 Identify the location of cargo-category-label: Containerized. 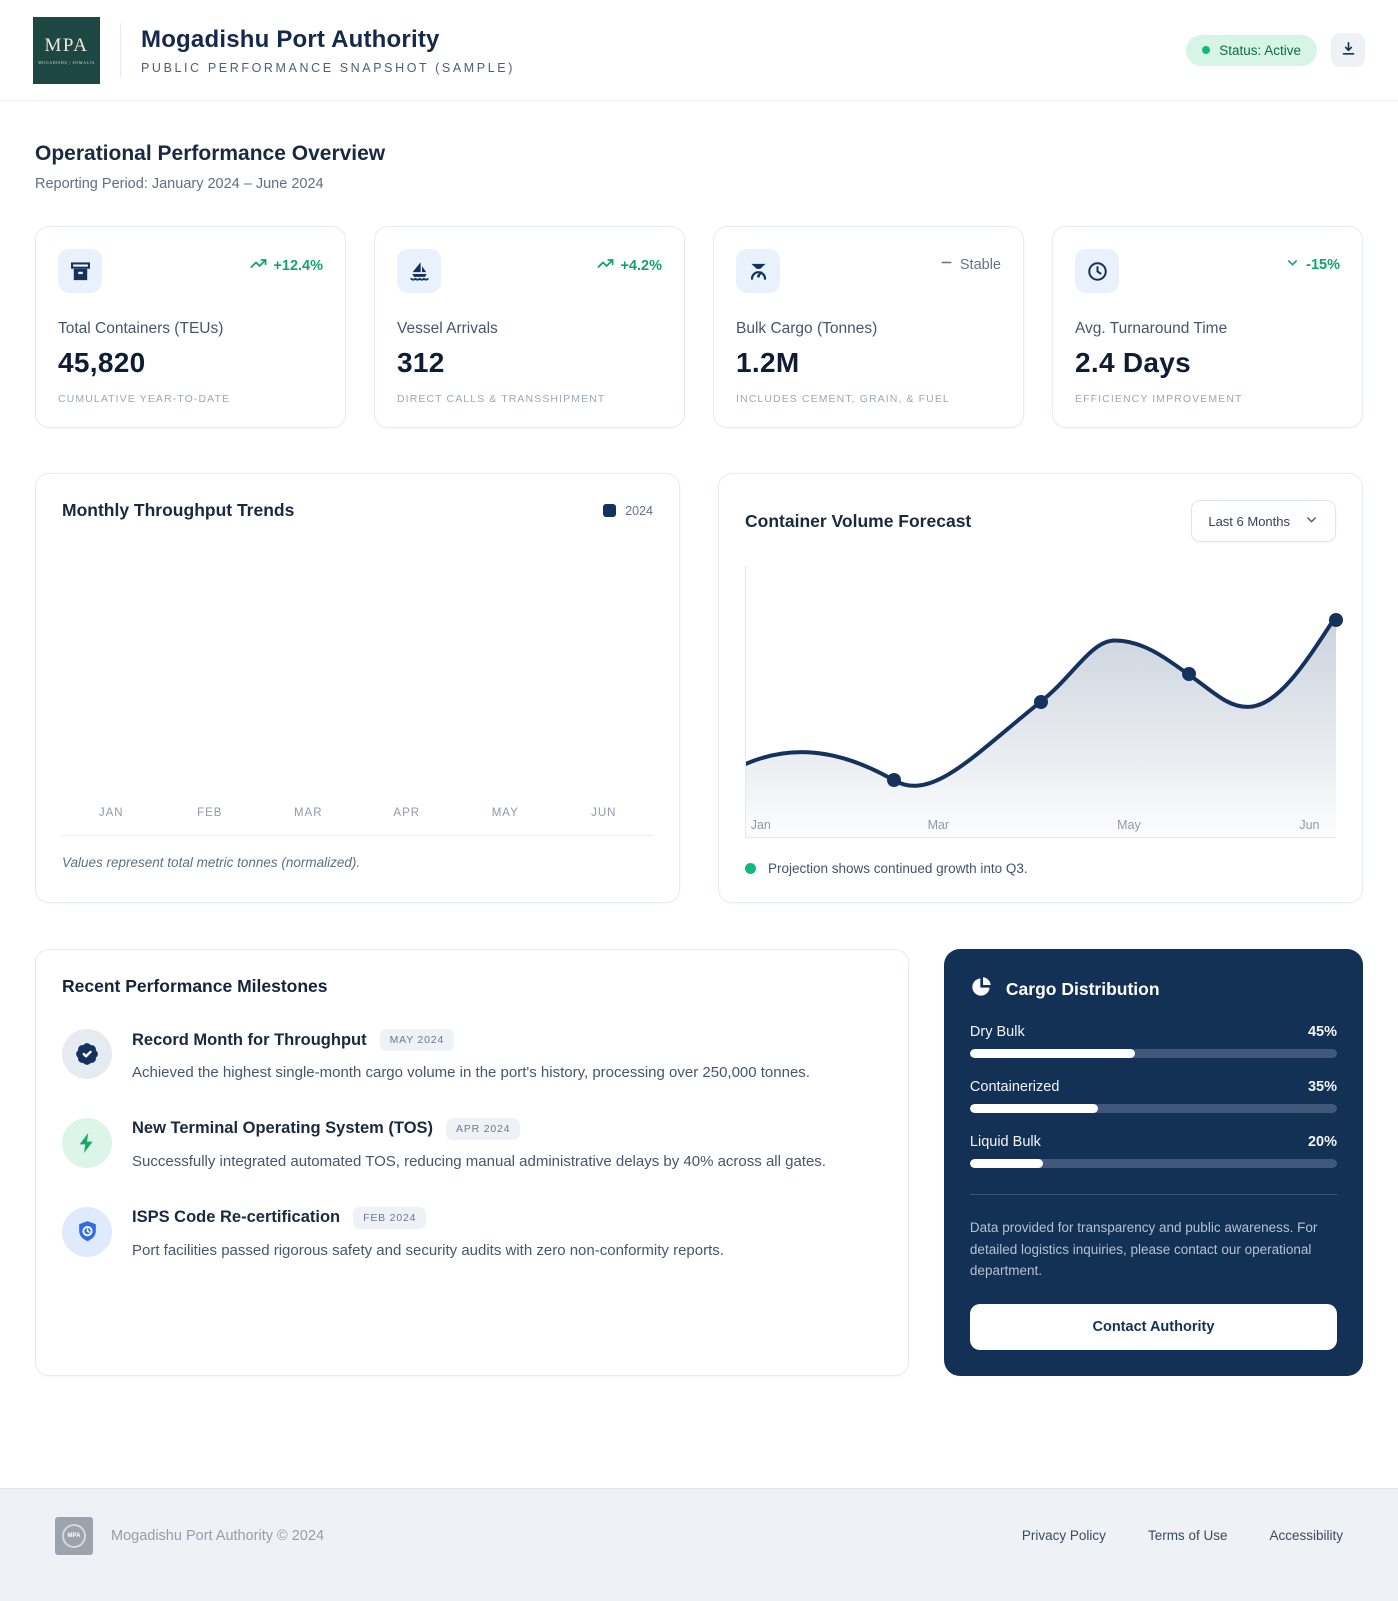
(1014, 1087).